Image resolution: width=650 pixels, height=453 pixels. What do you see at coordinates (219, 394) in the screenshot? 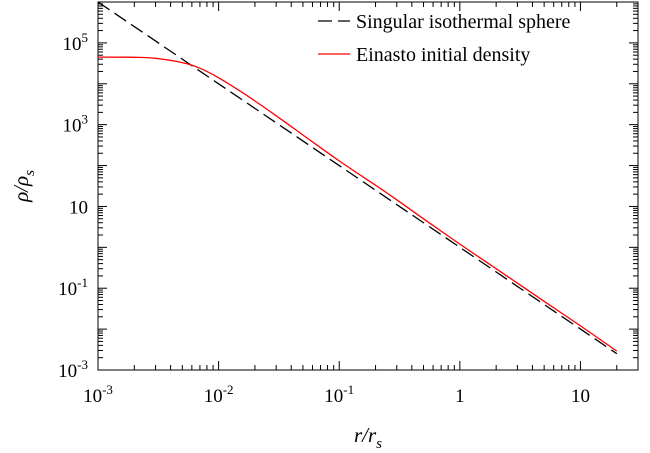
I see `x-tick-label: 10⁻²` at bounding box center [219, 394].